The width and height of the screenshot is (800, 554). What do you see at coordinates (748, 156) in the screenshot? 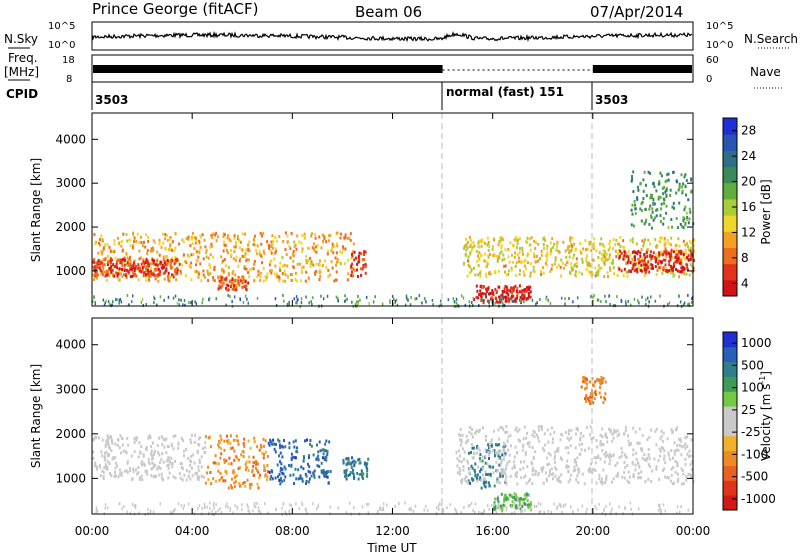
I see `power-colorbar-tick-label: 24` at bounding box center [748, 156].